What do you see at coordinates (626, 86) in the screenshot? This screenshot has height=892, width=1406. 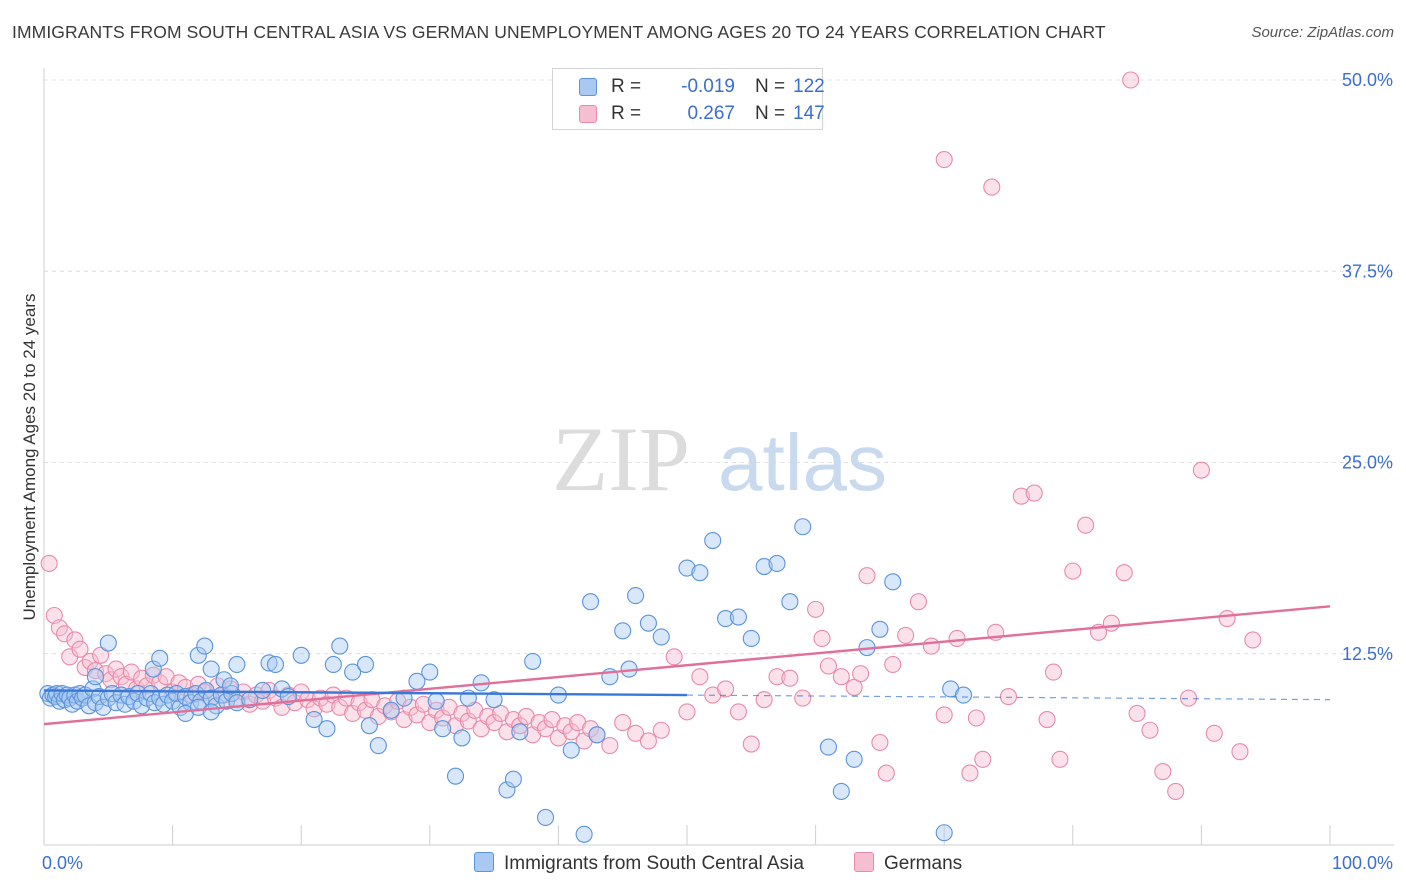 I see `legend-r-label: R =` at bounding box center [626, 86].